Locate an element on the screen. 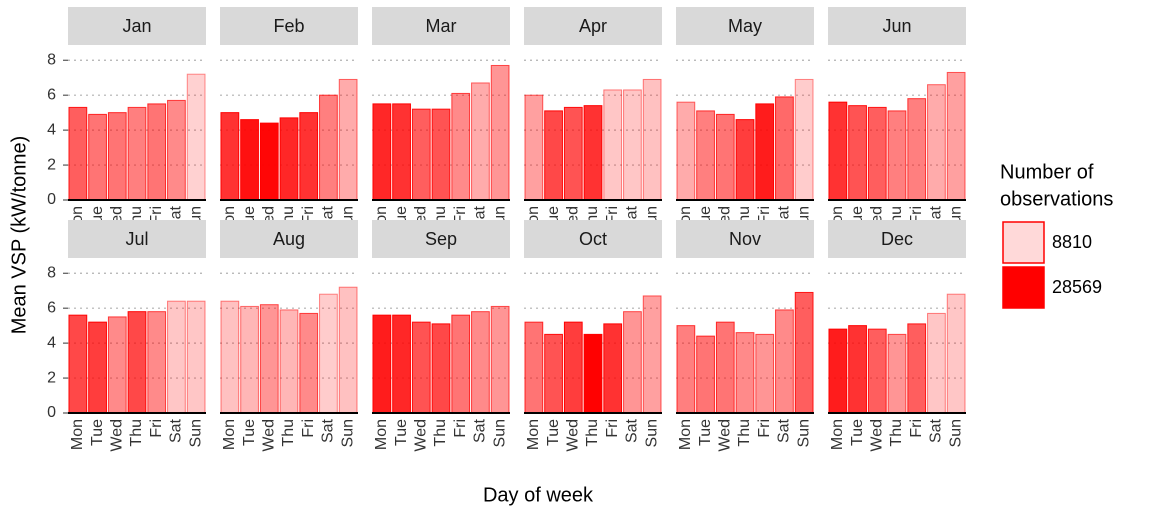  strip-title: Feb is located at coordinates (288, 26).